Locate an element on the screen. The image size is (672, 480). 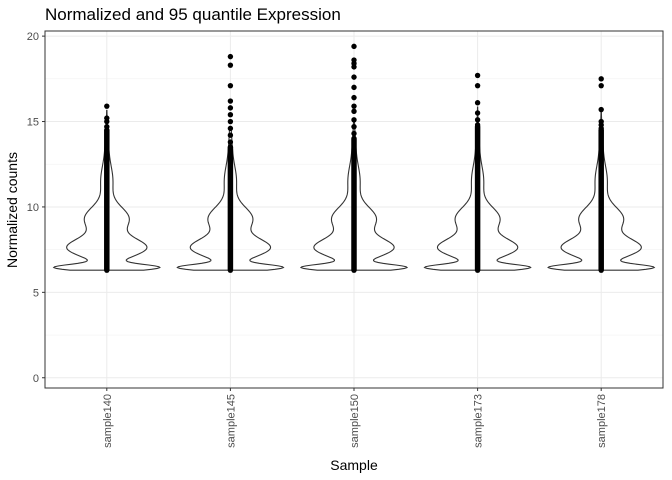
x-tick-label: sample150 is located at coordinates (355, 421).